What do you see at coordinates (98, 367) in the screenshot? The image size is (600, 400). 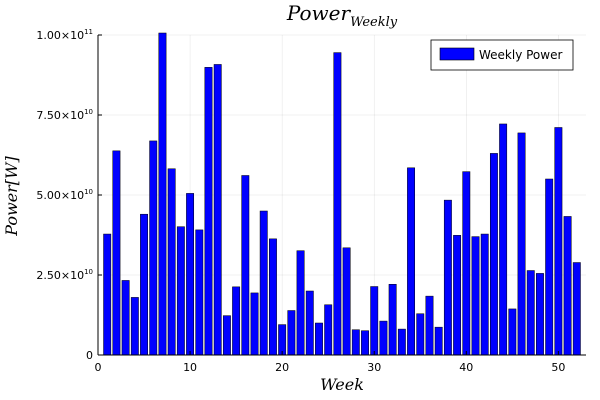 I see `x-tick-label: 0` at bounding box center [98, 367].